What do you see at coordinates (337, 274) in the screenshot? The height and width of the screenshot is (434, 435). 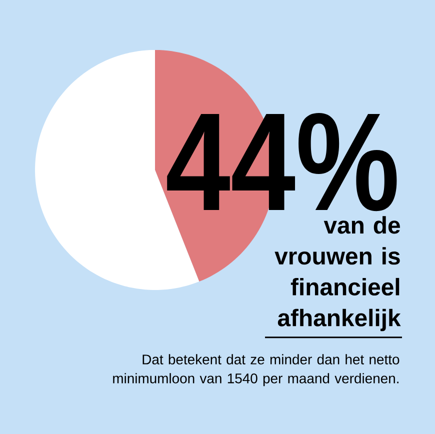 I see `text: van de vrouwen is financieel afhankelijk` at bounding box center [337, 274].